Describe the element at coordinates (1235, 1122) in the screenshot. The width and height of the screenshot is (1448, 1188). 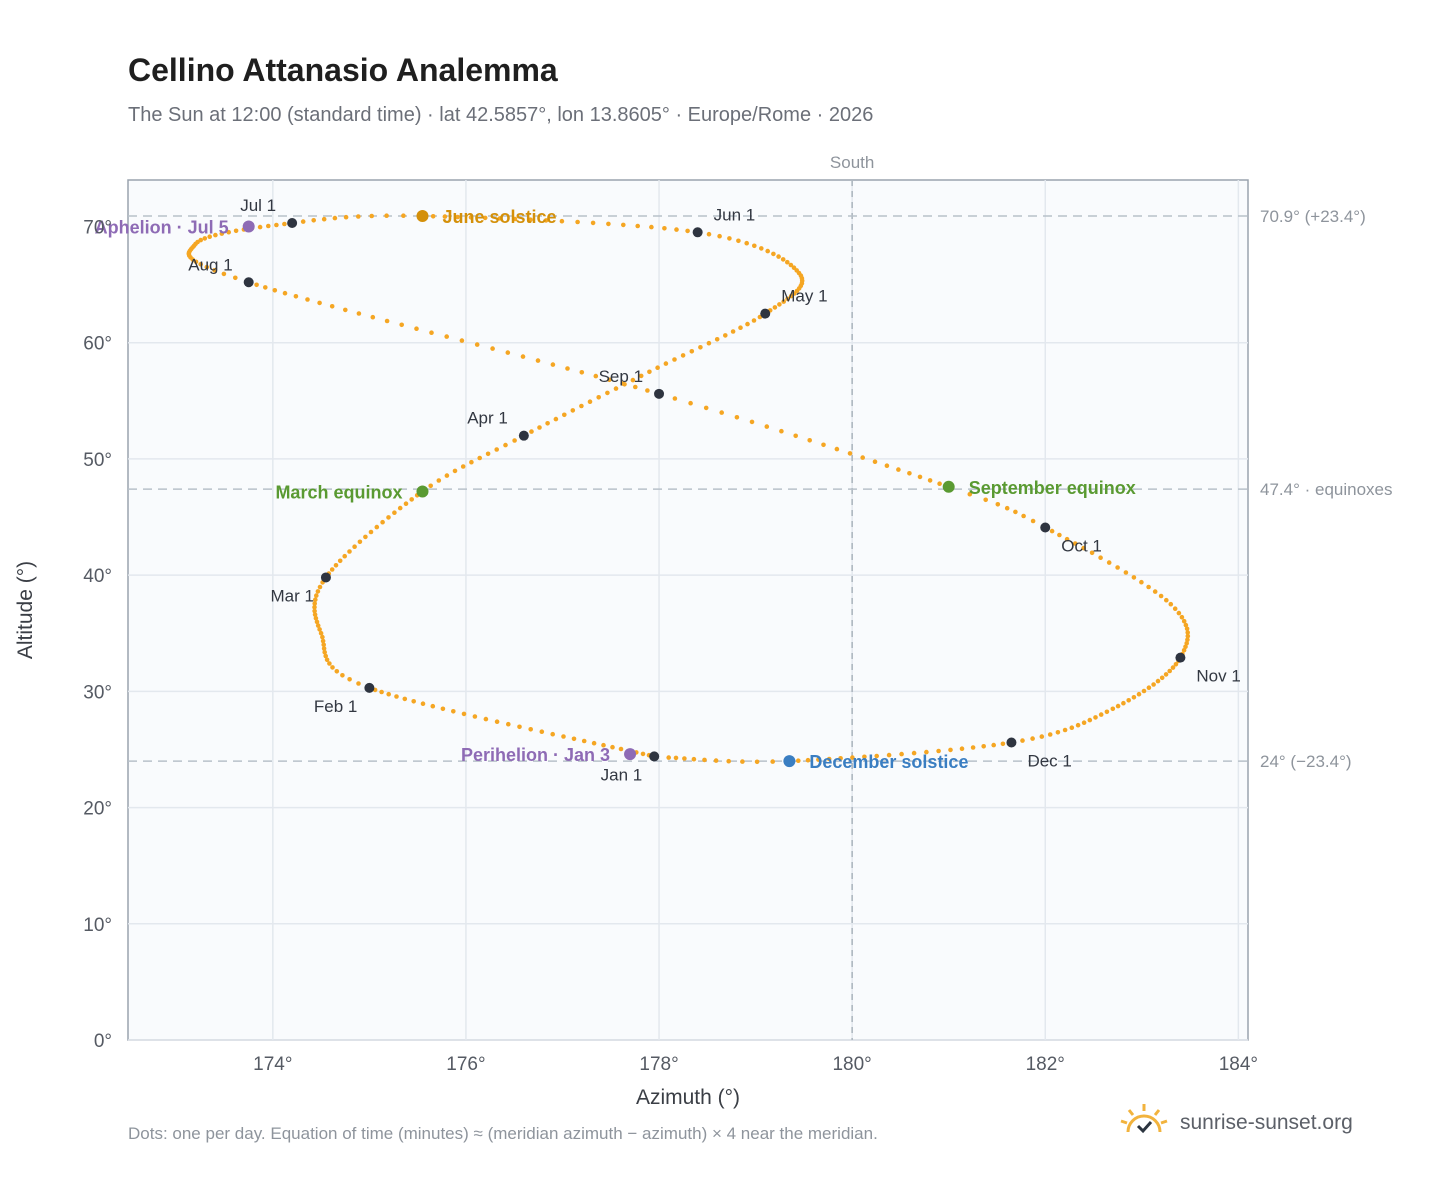
I see `brand: sunrise-sunset.org` at that location.